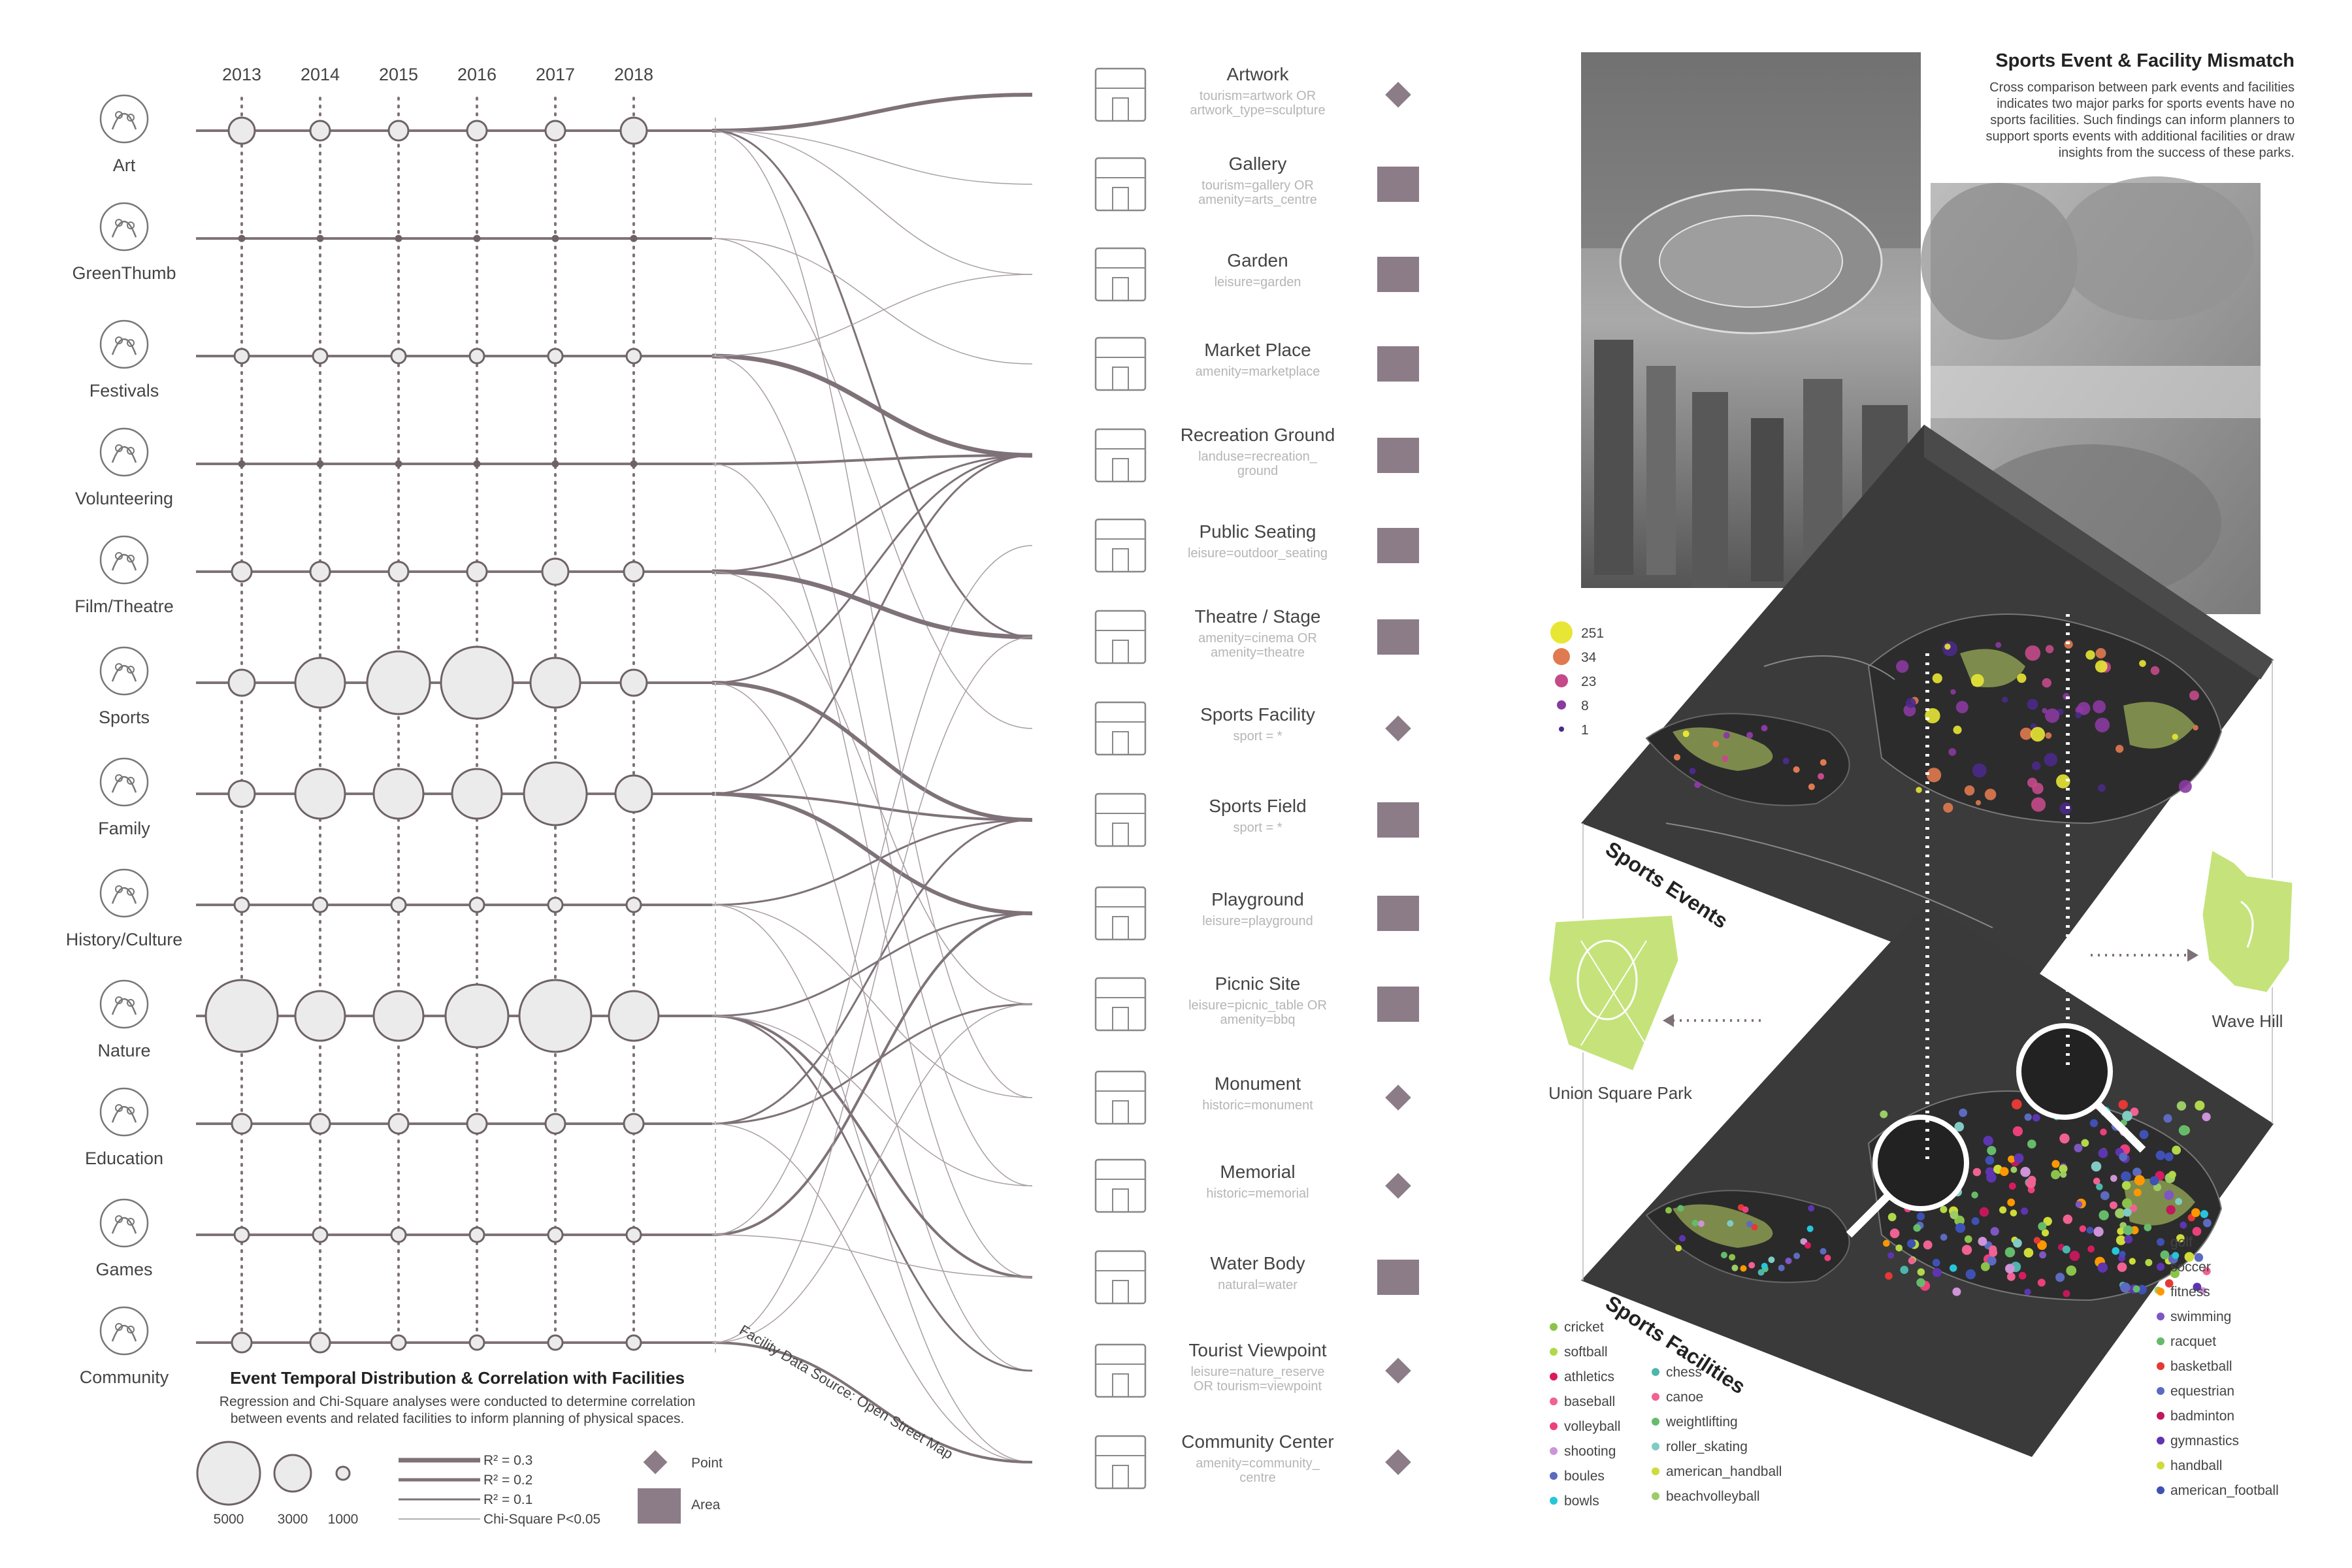 The width and height of the screenshot is (2352, 1568). What do you see at coordinates (124, 390) in the screenshot?
I see `category-label: Festivals` at bounding box center [124, 390].